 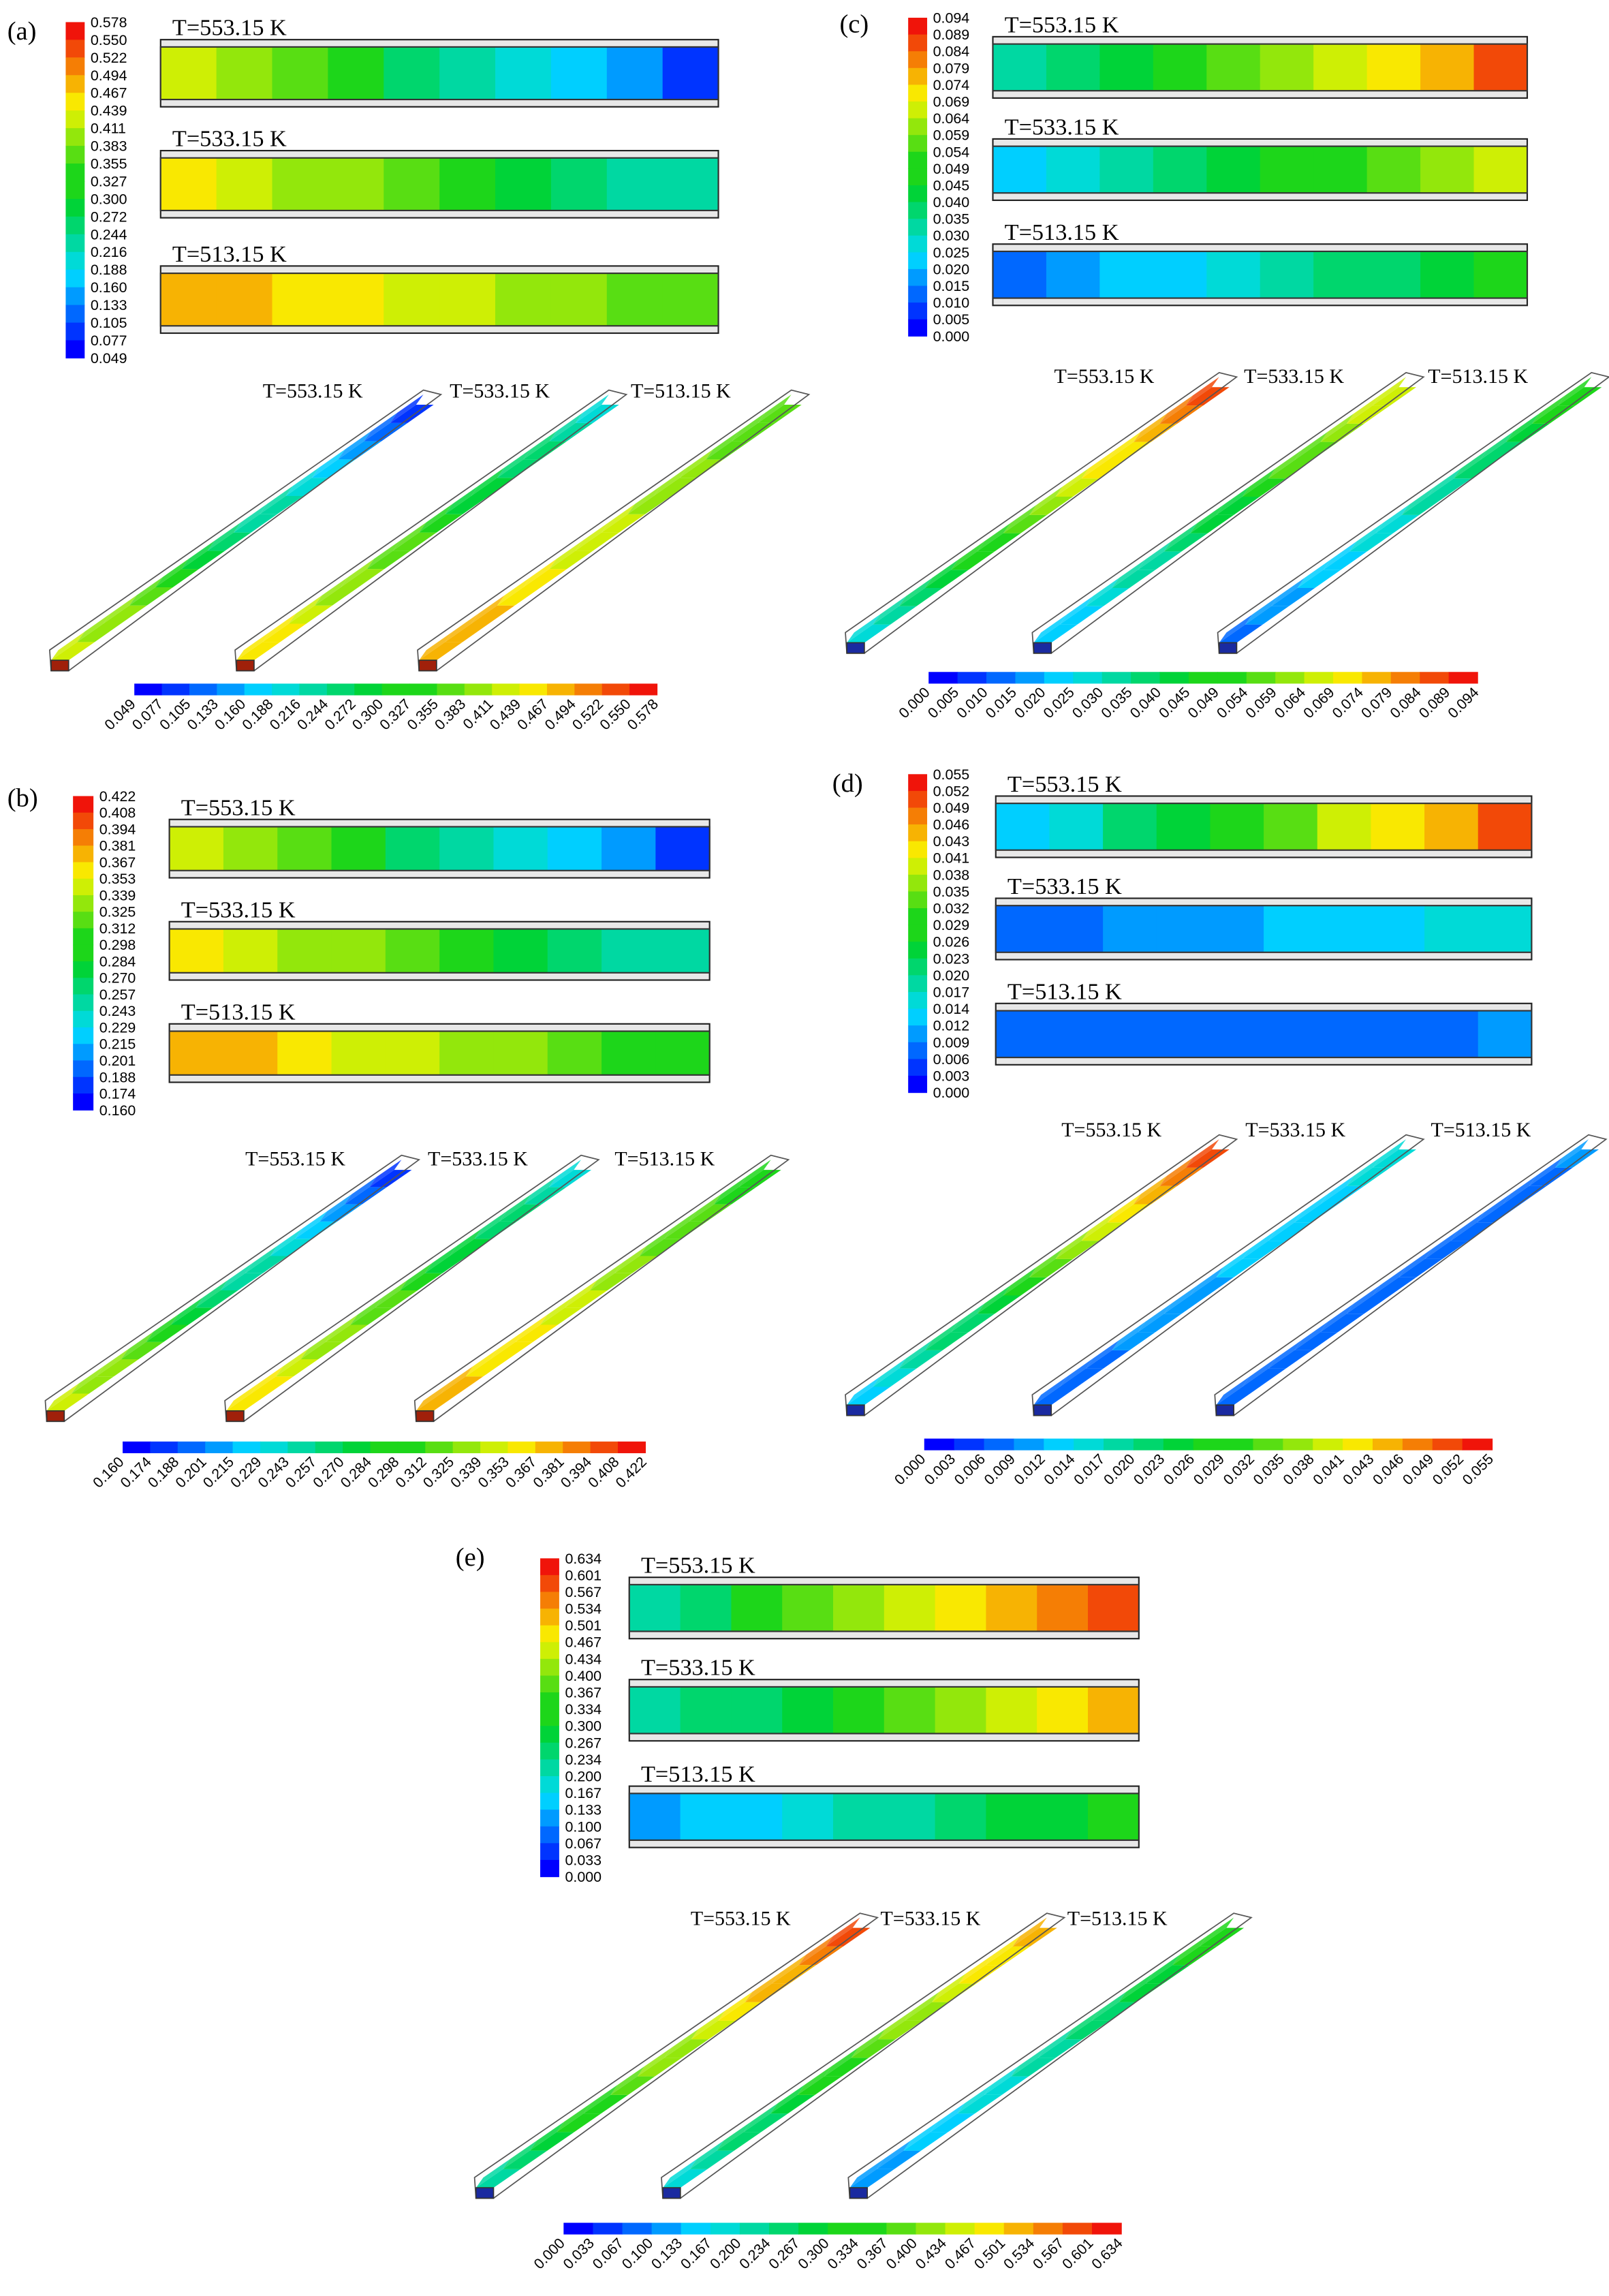 What do you see at coordinates (109, 164) in the screenshot?
I see `colorbar-tick-label: 0.355` at bounding box center [109, 164].